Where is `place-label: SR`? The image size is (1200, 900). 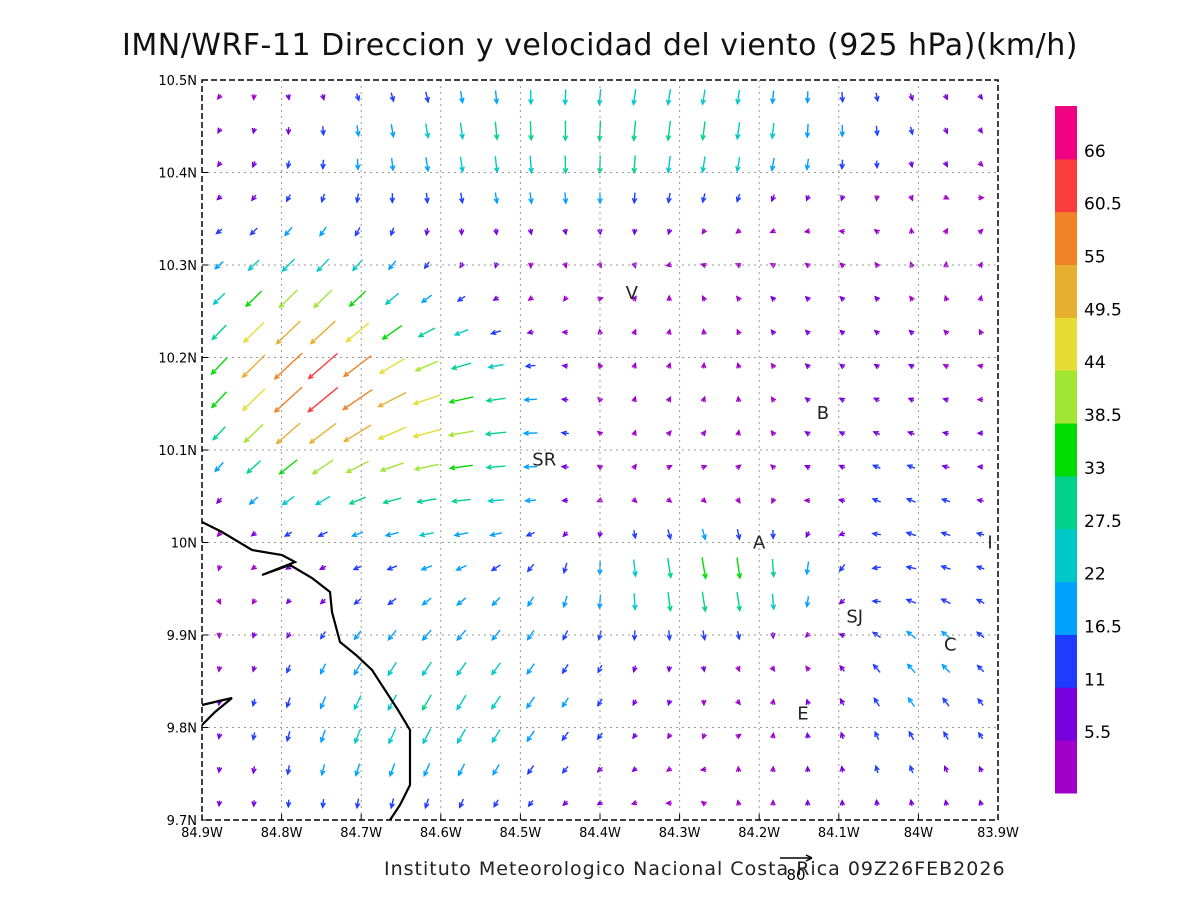 place-label: SR is located at coordinates (544, 459).